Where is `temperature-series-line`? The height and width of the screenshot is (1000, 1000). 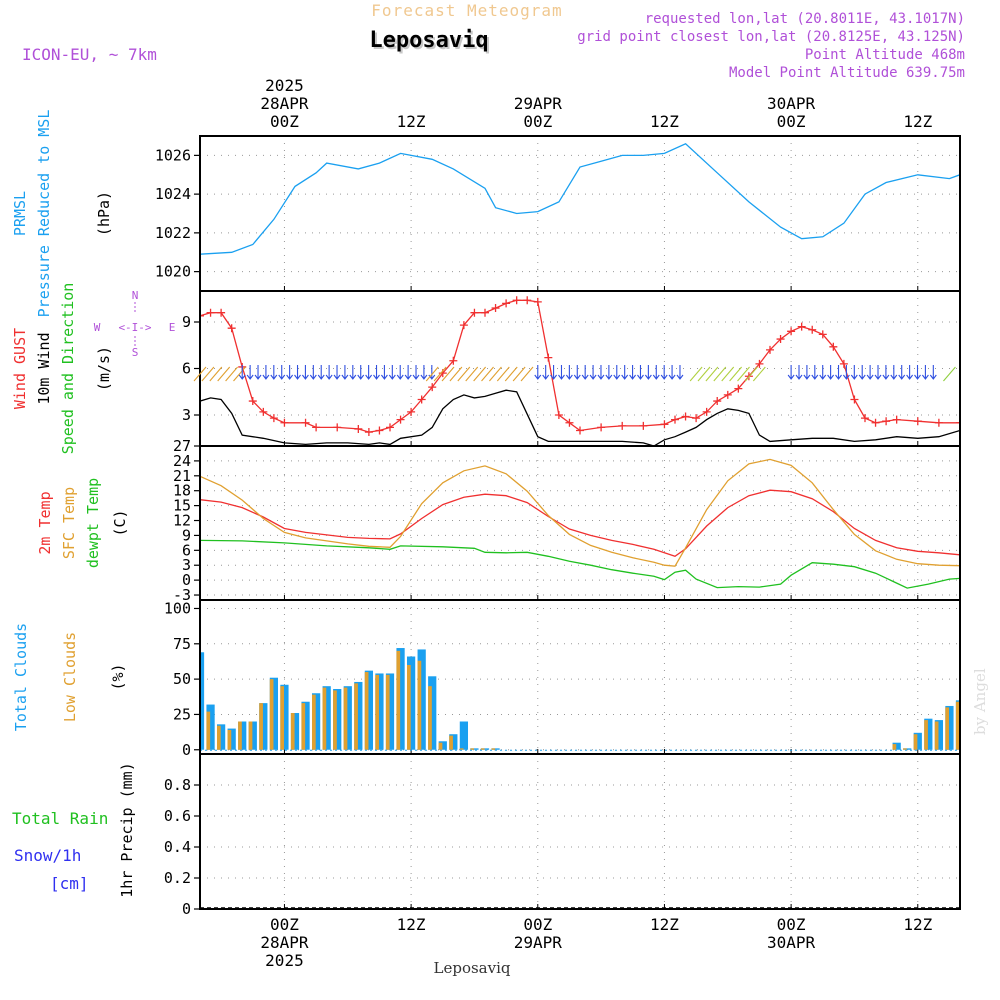 temperature-series-line is located at coordinates (580, 564).